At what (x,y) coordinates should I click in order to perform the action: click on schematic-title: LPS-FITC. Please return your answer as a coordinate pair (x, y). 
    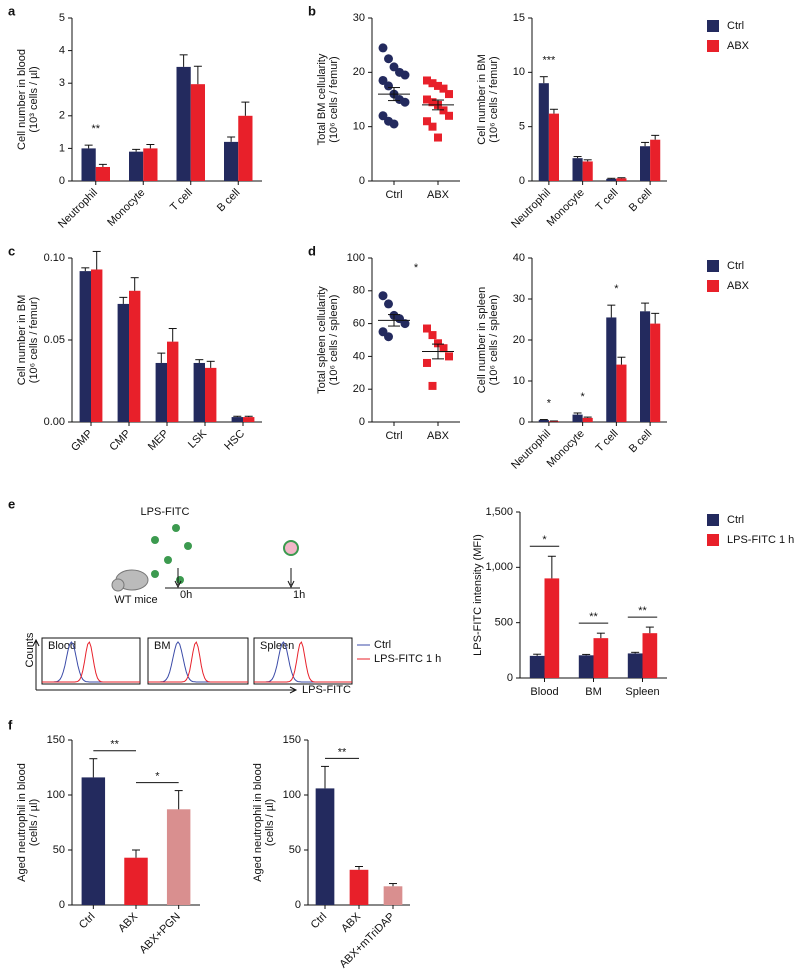
    Looking at the image, I should click on (165, 512).